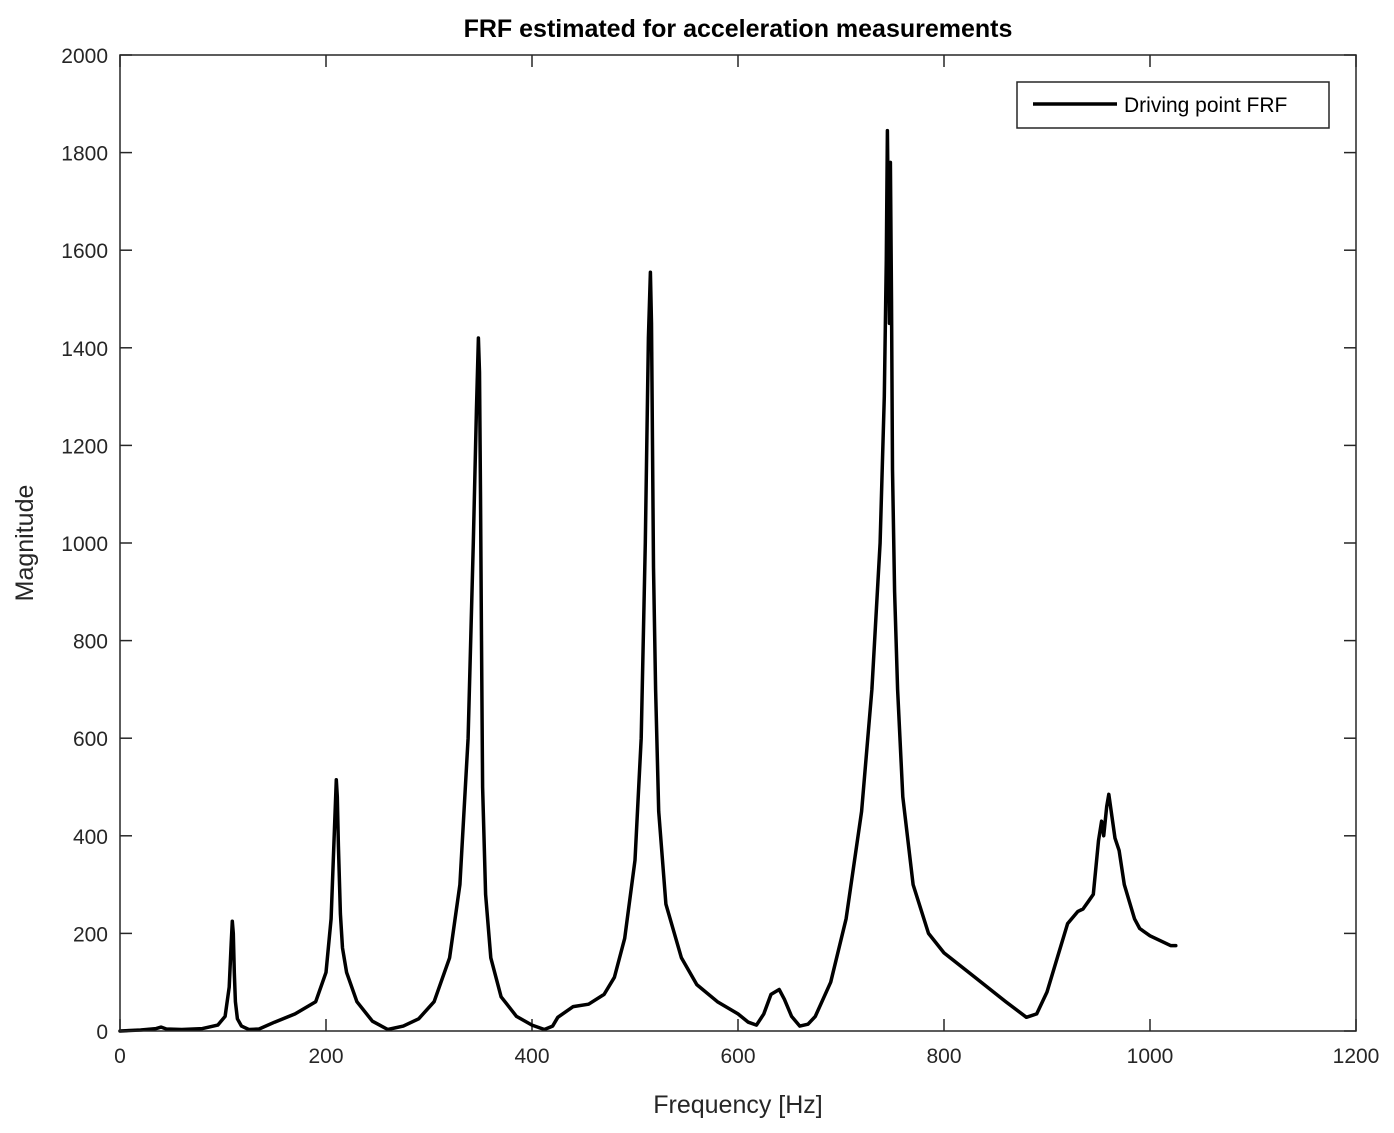 The height and width of the screenshot is (1133, 1394). What do you see at coordinates (90, 934) in the screenshot?
I see `y-tick-label: 200` at bounding box center [90, 934].